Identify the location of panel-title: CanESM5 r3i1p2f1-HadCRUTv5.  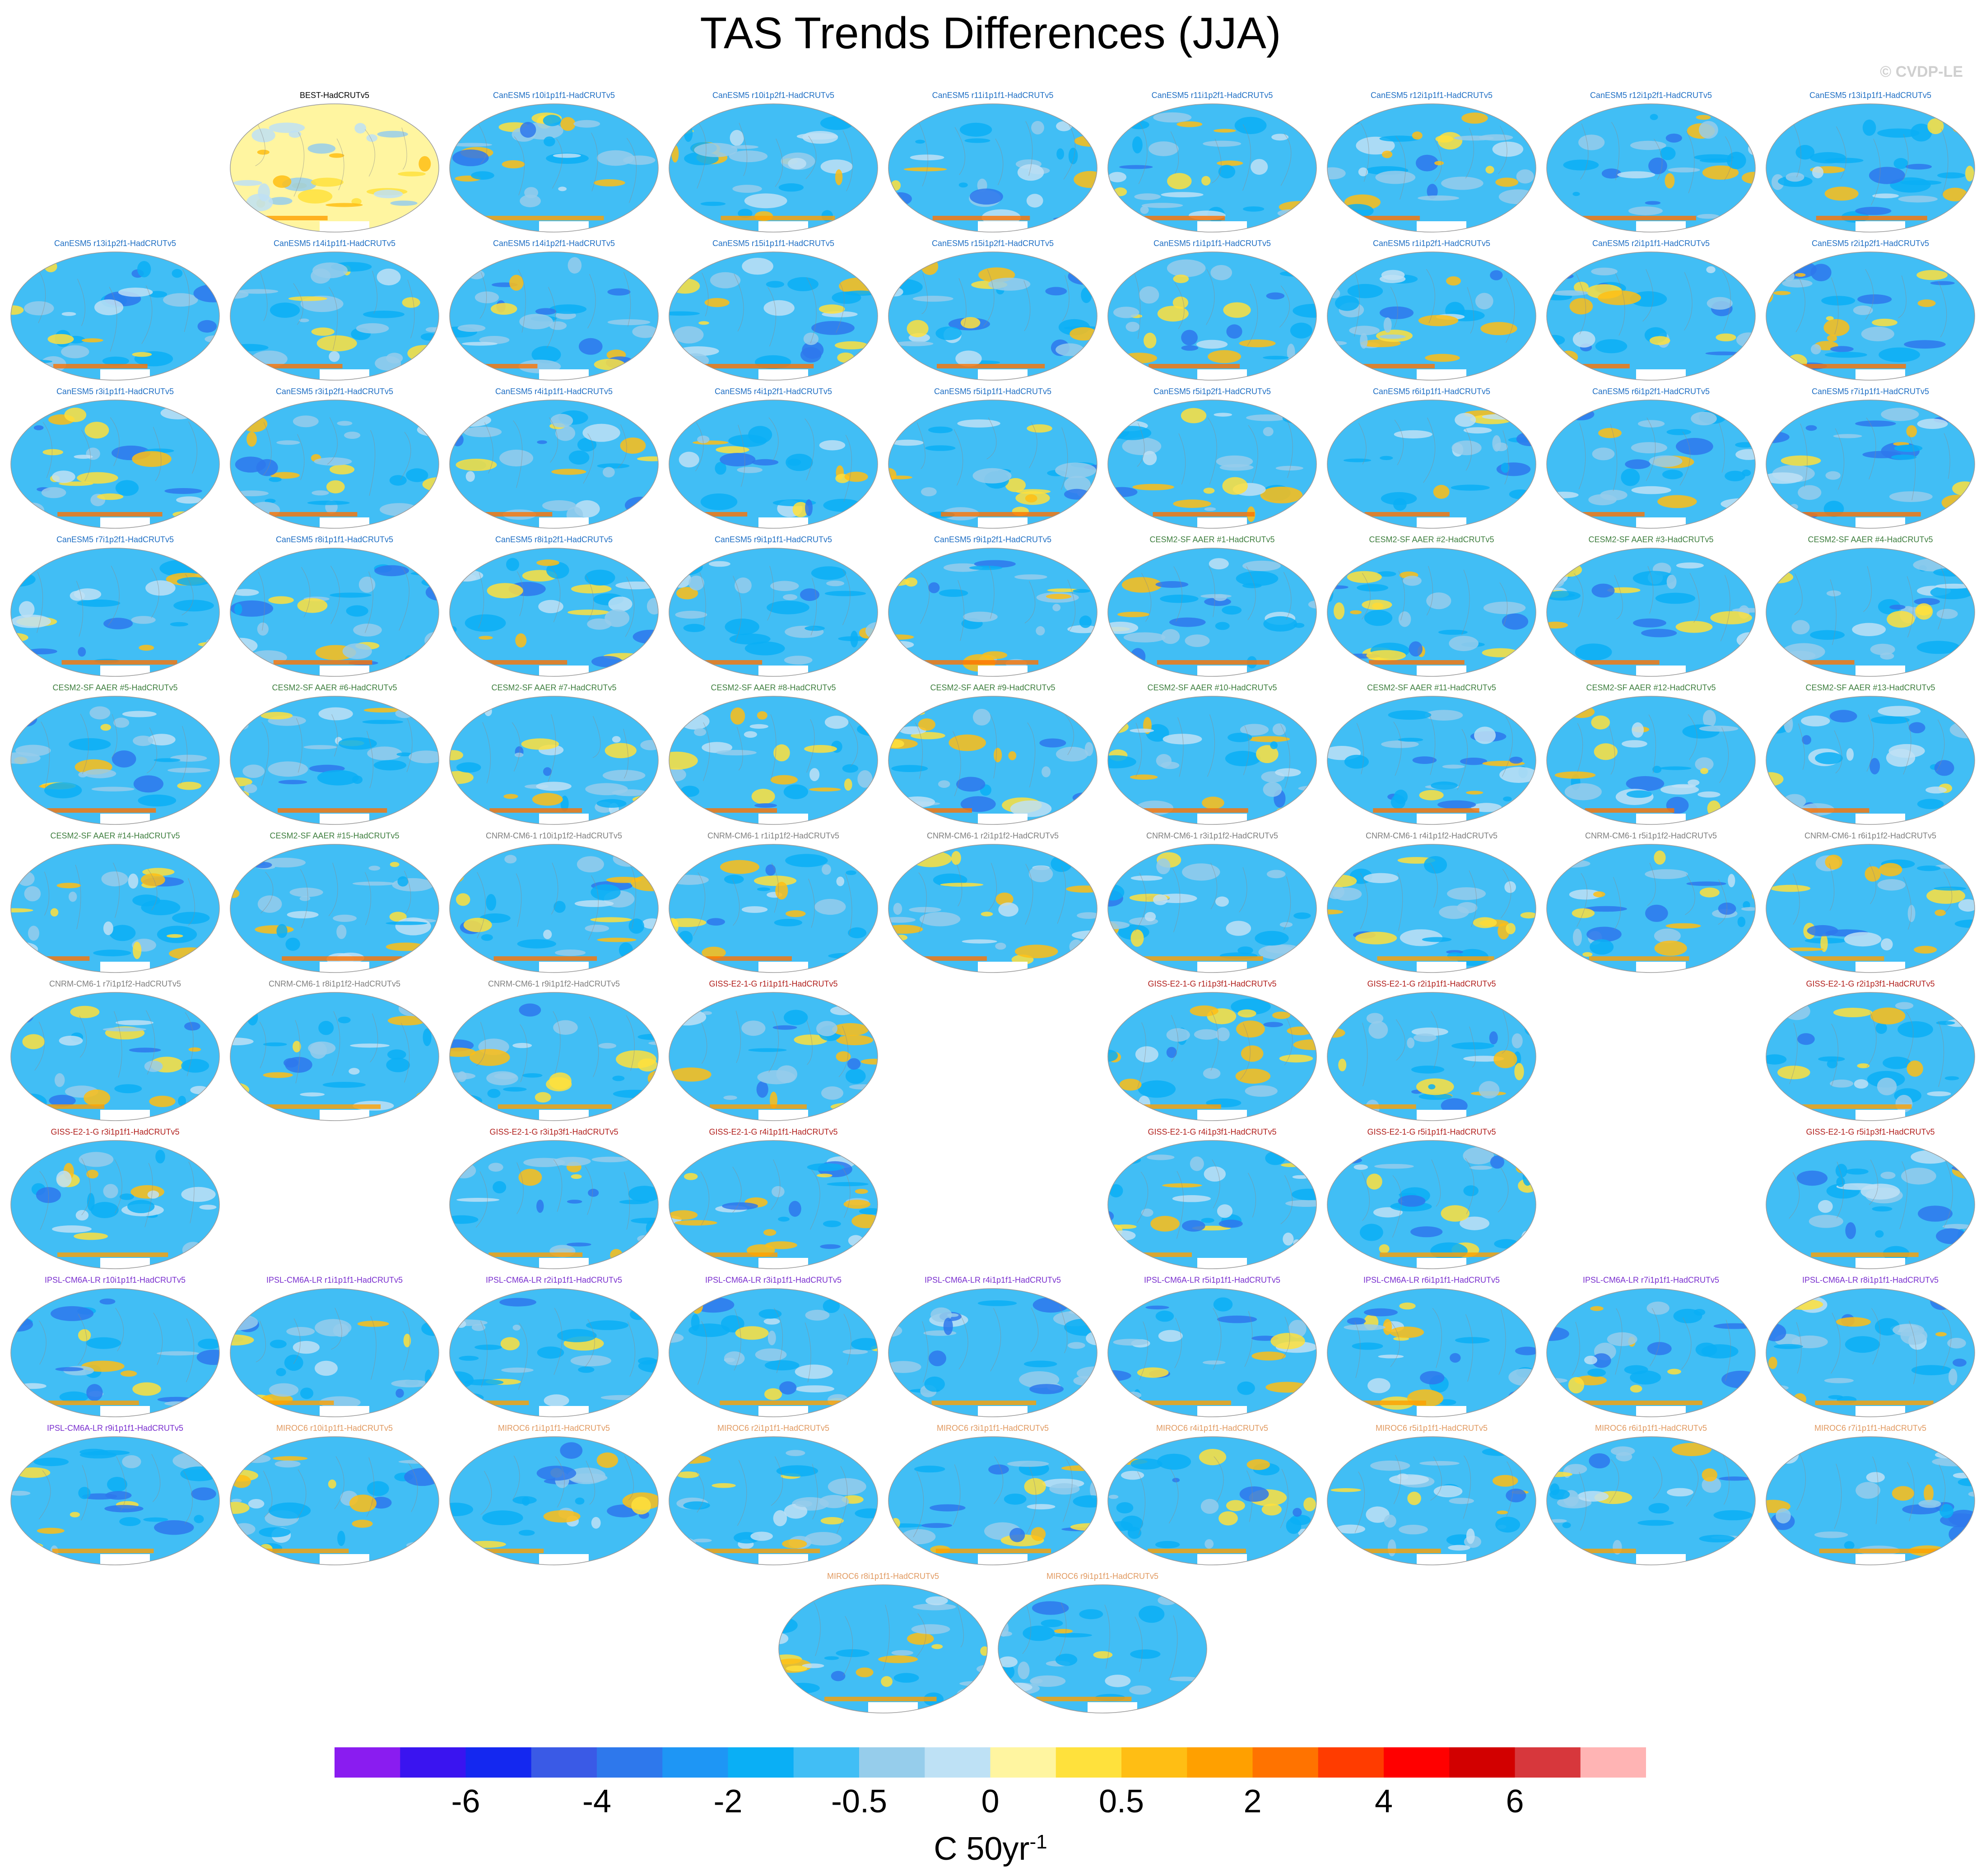
(334, 391).